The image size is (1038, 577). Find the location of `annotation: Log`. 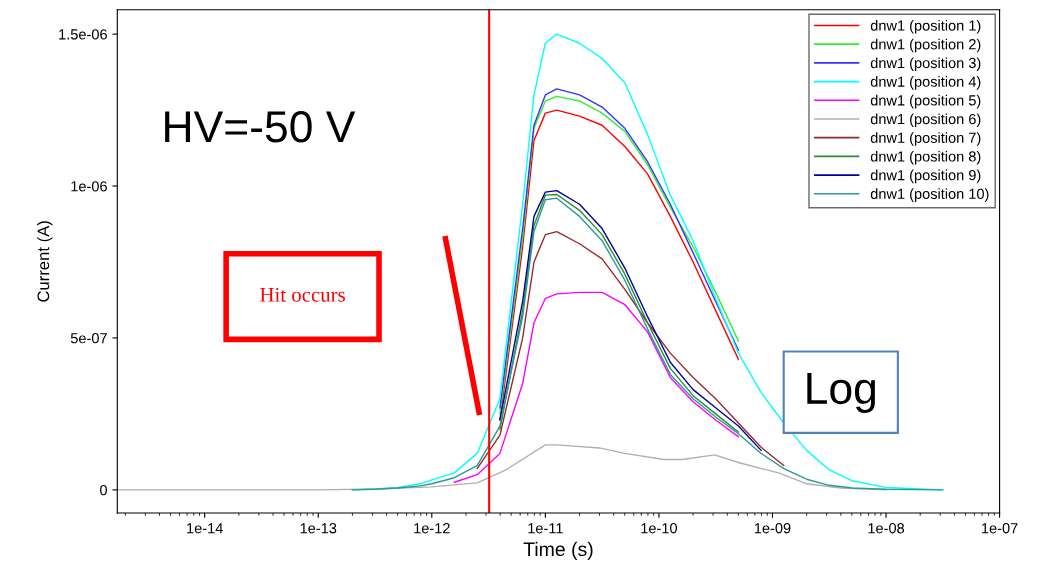

annotation: Log is located at coordinates (841, 393).